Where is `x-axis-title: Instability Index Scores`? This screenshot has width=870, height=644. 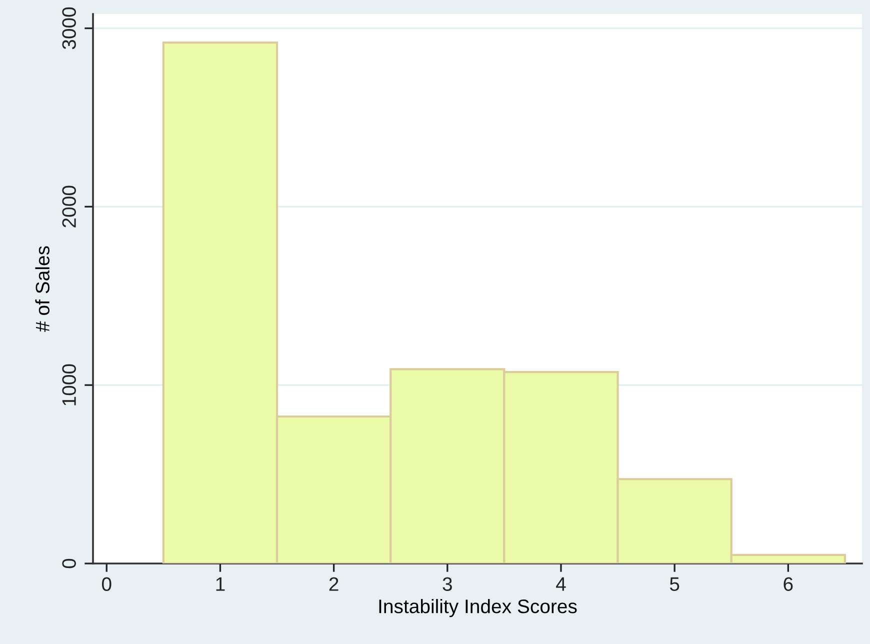
x-axis-title: Instability Index Scores is located at coordinates (478, 608).